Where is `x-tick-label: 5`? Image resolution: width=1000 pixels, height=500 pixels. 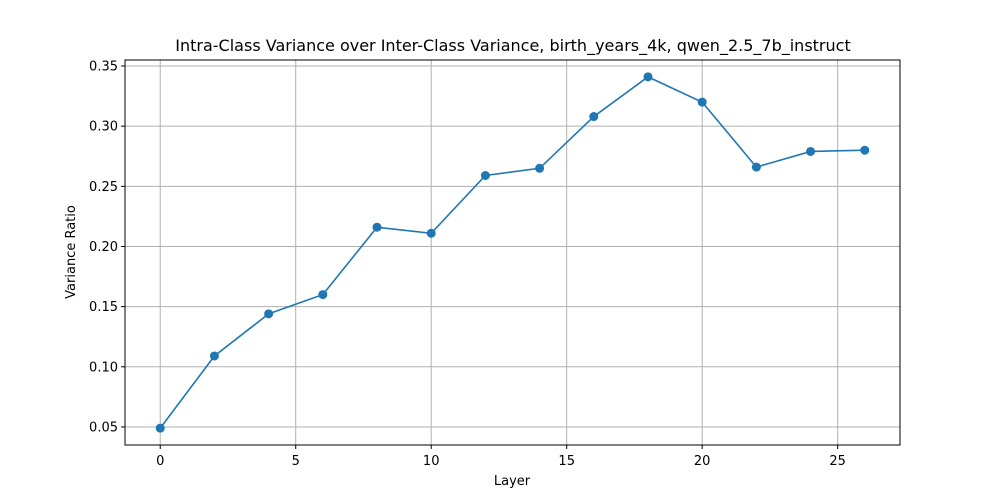
x-tick-label: 5 is located at coordinates (296, 461).